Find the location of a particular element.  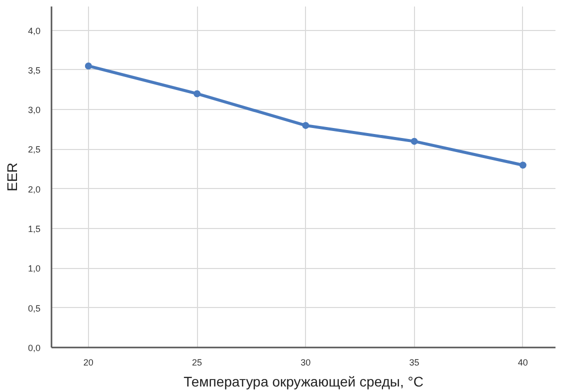

x-tick-label: 40 is located at coordinates (523, 363).